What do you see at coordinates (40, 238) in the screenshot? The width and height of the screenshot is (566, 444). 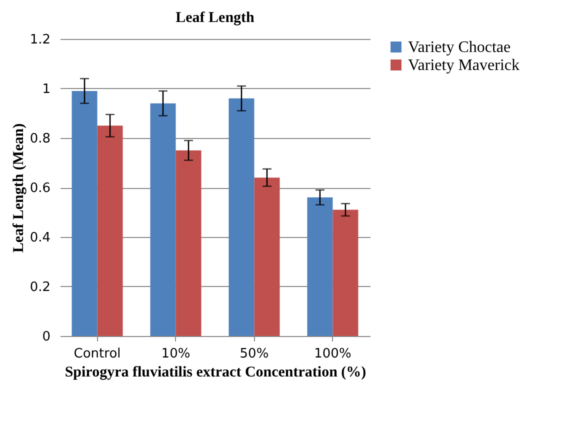 I see `y-tick-label: 0.4` at bounding box center [40, 238].